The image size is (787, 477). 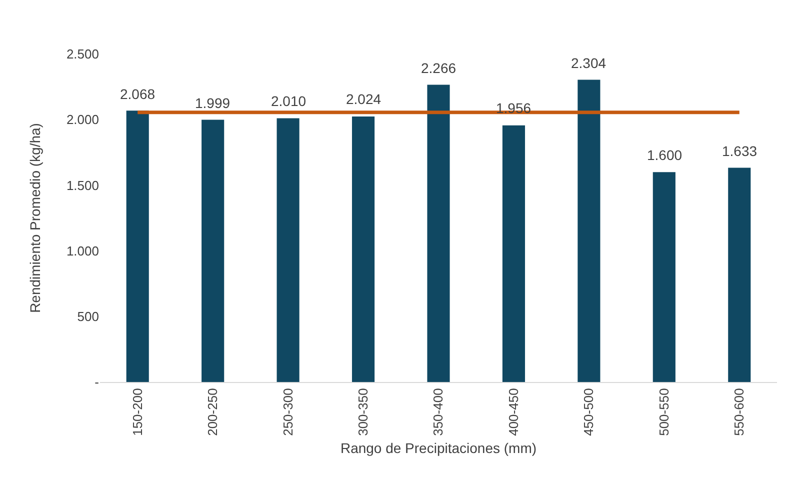 I want to click on data-label: 2.024, so click(x=364, y=99).